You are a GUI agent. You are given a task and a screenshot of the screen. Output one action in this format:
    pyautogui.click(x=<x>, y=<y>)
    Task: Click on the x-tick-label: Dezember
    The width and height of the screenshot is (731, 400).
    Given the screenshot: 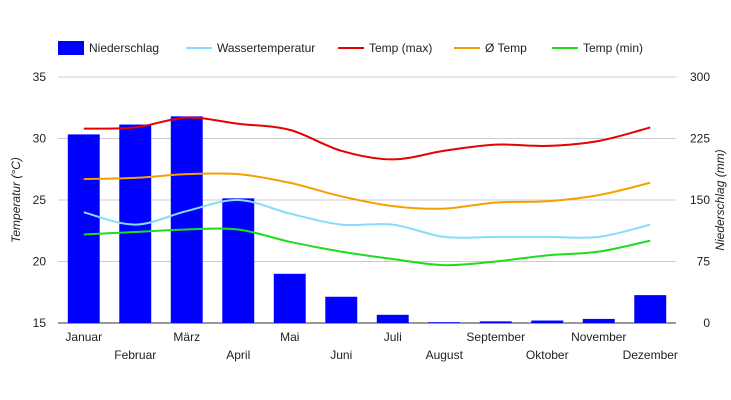 What is the action you would take?
    pyautogui.click(x=650, y=355)
    